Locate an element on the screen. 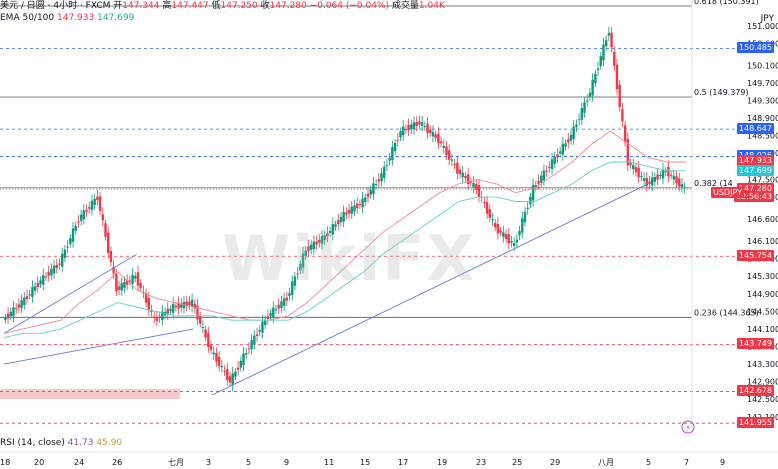 The image size is (778, 469). x-tick-label: 11 is located at coordinates (329, 462).